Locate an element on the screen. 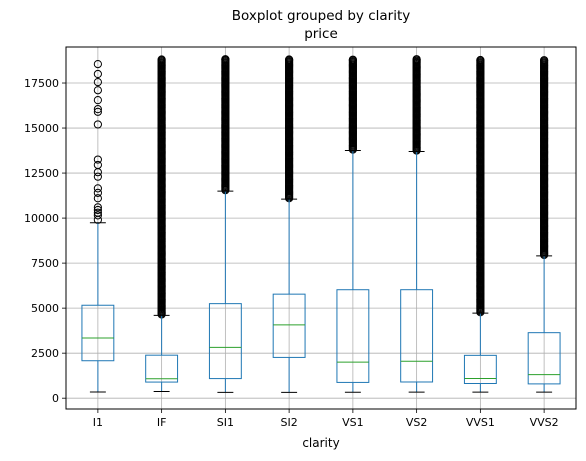 This screenshot has height=461, width=586. x-tick-label: VVS1 is located at coordinates (480, 422).